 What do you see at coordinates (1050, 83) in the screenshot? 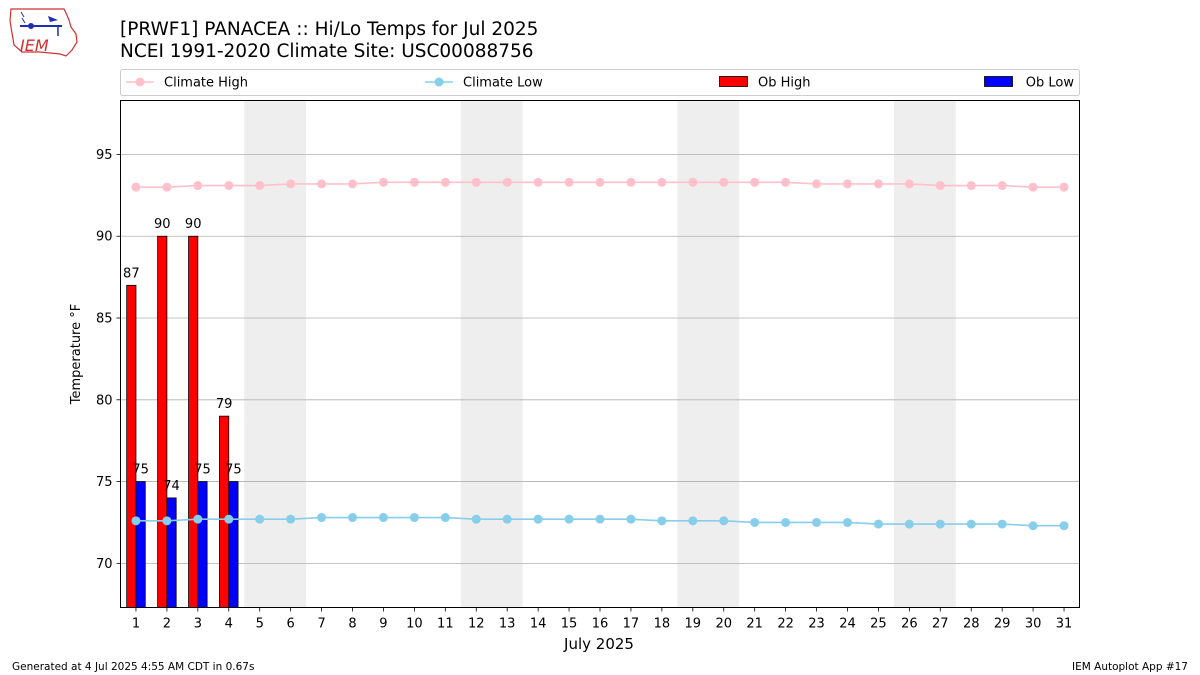
I see `legend-label-ob-low: Ob Low` at bounding box center [1050, 83].